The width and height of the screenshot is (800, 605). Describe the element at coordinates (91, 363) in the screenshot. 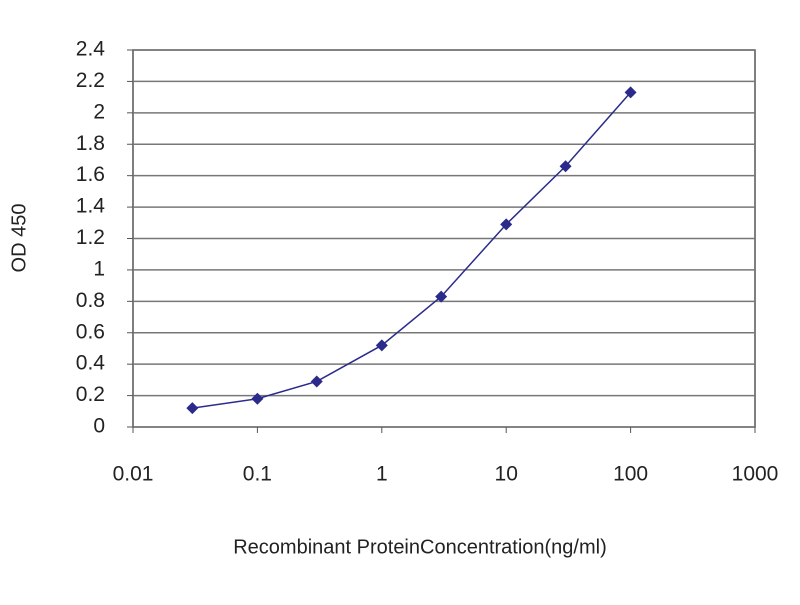

I see `y-tick-label: 0.4` at that location.